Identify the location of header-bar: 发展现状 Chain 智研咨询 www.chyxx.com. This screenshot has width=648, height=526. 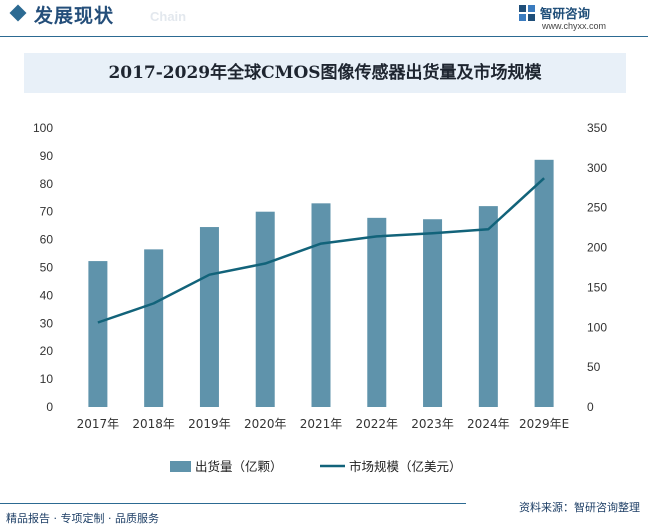
(324, 18).